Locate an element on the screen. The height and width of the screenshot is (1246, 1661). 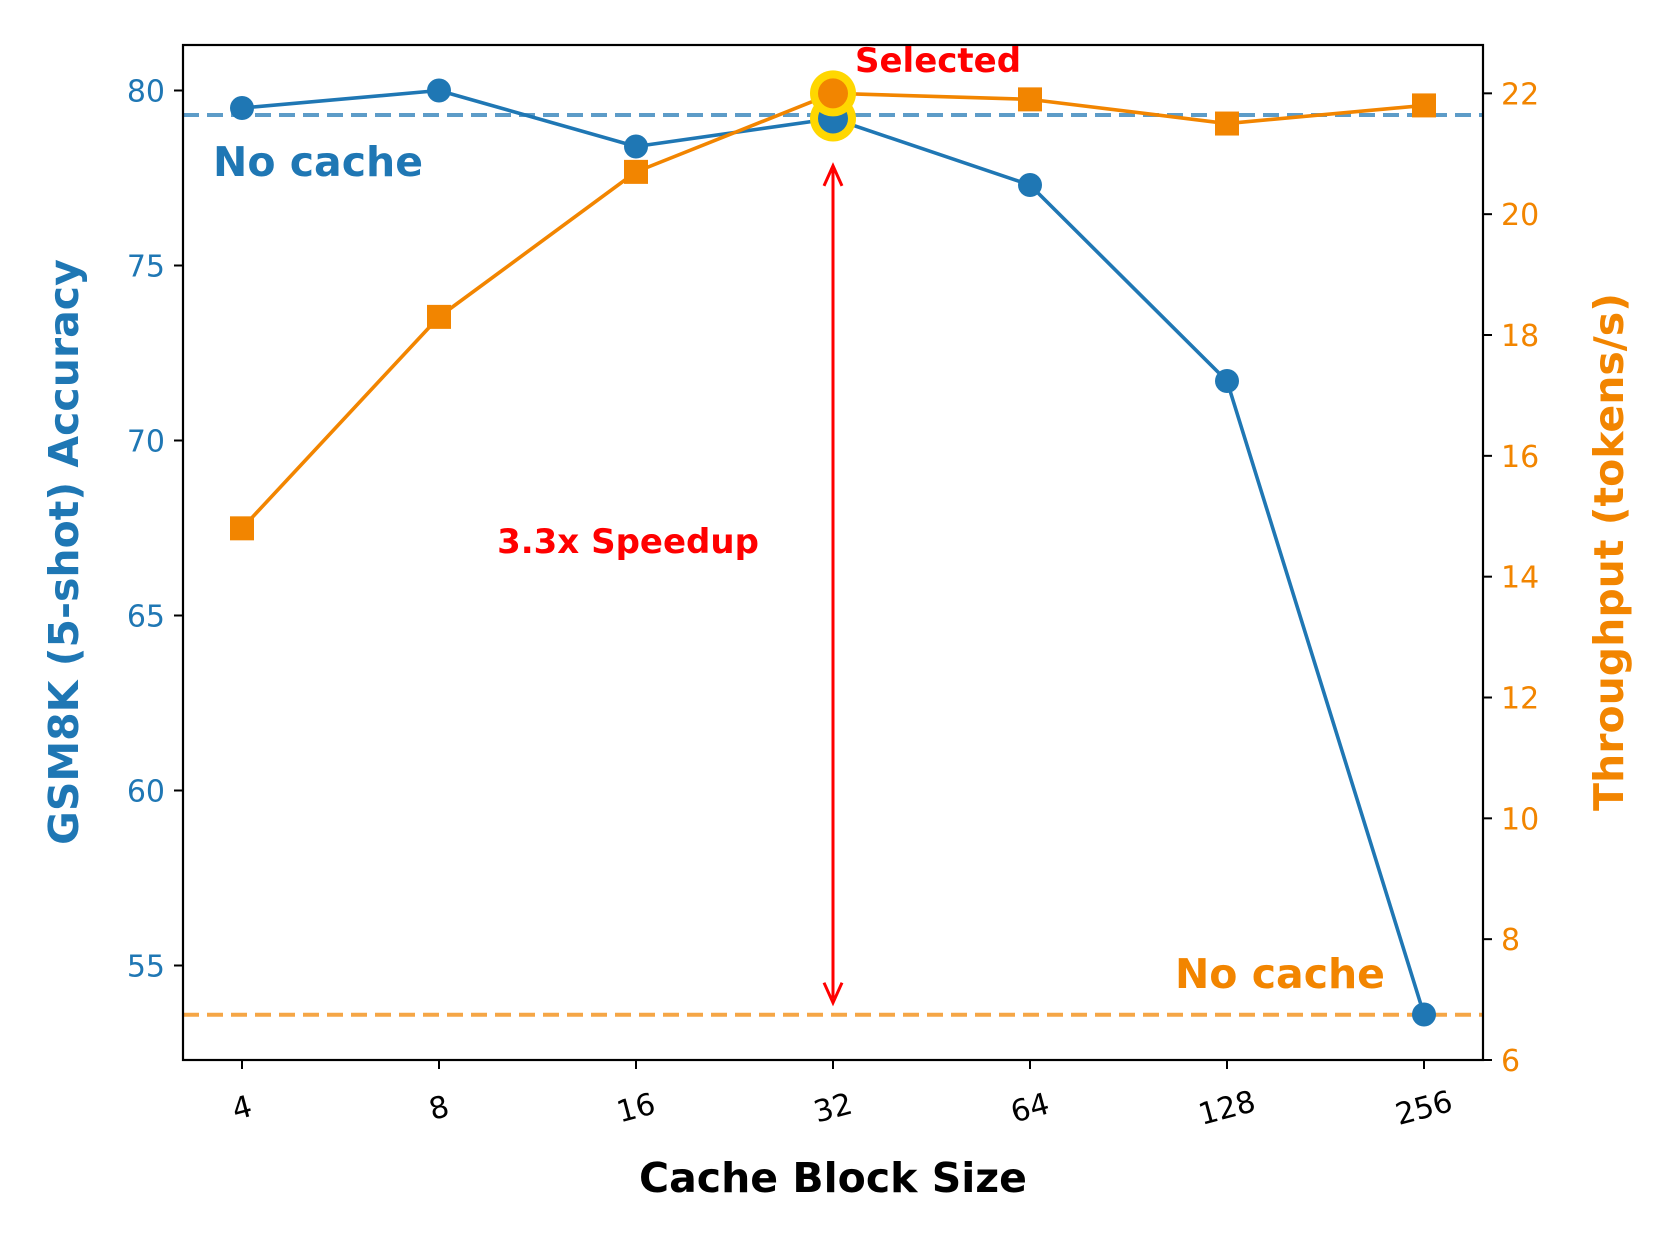
x-tick-label: 32 is located at coordinates (833, 1109).